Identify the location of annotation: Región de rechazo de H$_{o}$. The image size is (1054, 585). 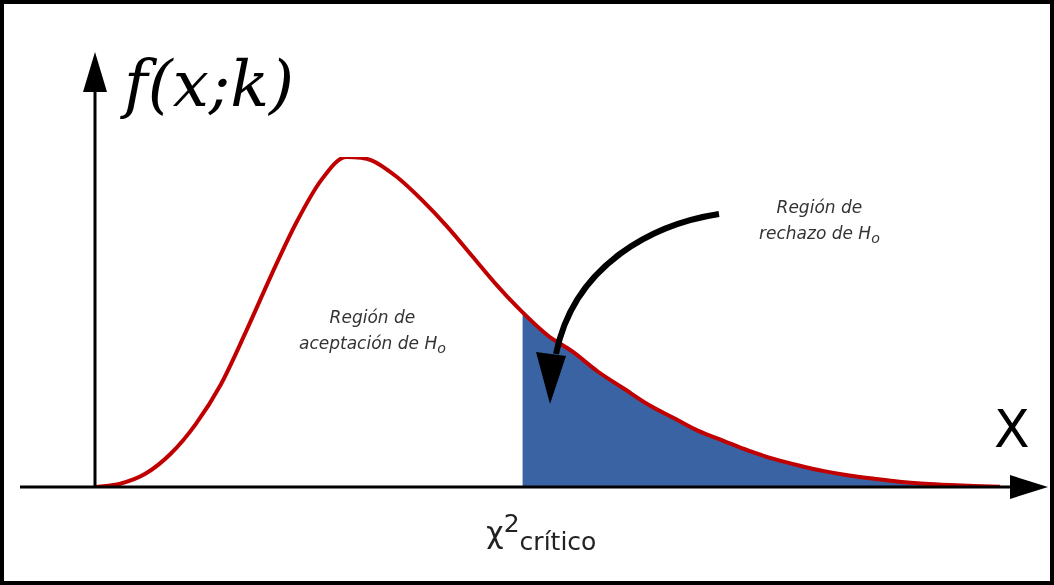
(819, 222).